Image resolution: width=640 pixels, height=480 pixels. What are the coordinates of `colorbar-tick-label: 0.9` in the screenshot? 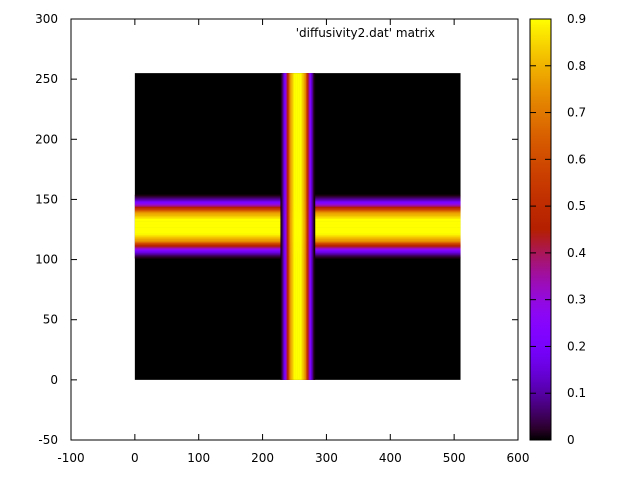 It's located at (576, 19).